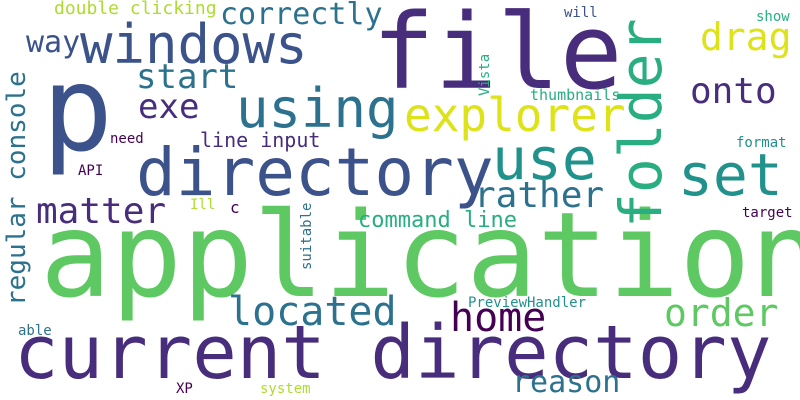 The width and height of the screenshot is (800, 400). I want to click on word-xp: XP, so click(184, 389).